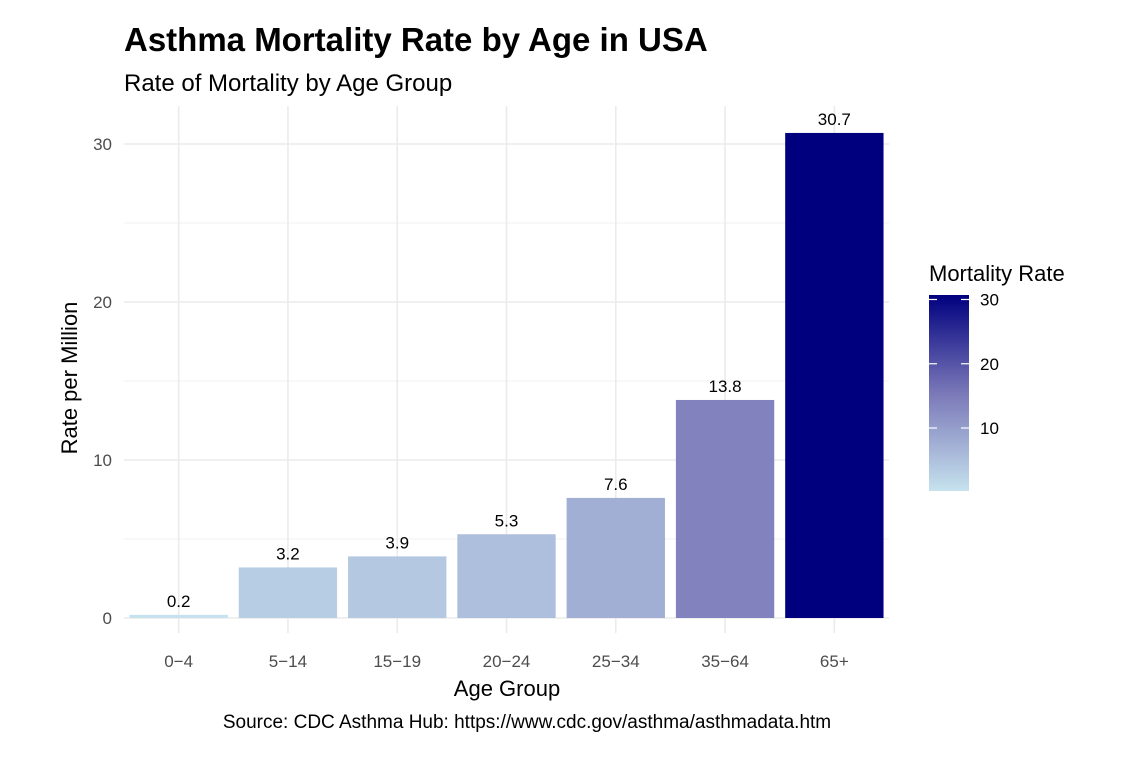 Image resolution: width=1124 pixels, height=770 pixels. I want to click on data-label: 7.6, so click(616, 484).